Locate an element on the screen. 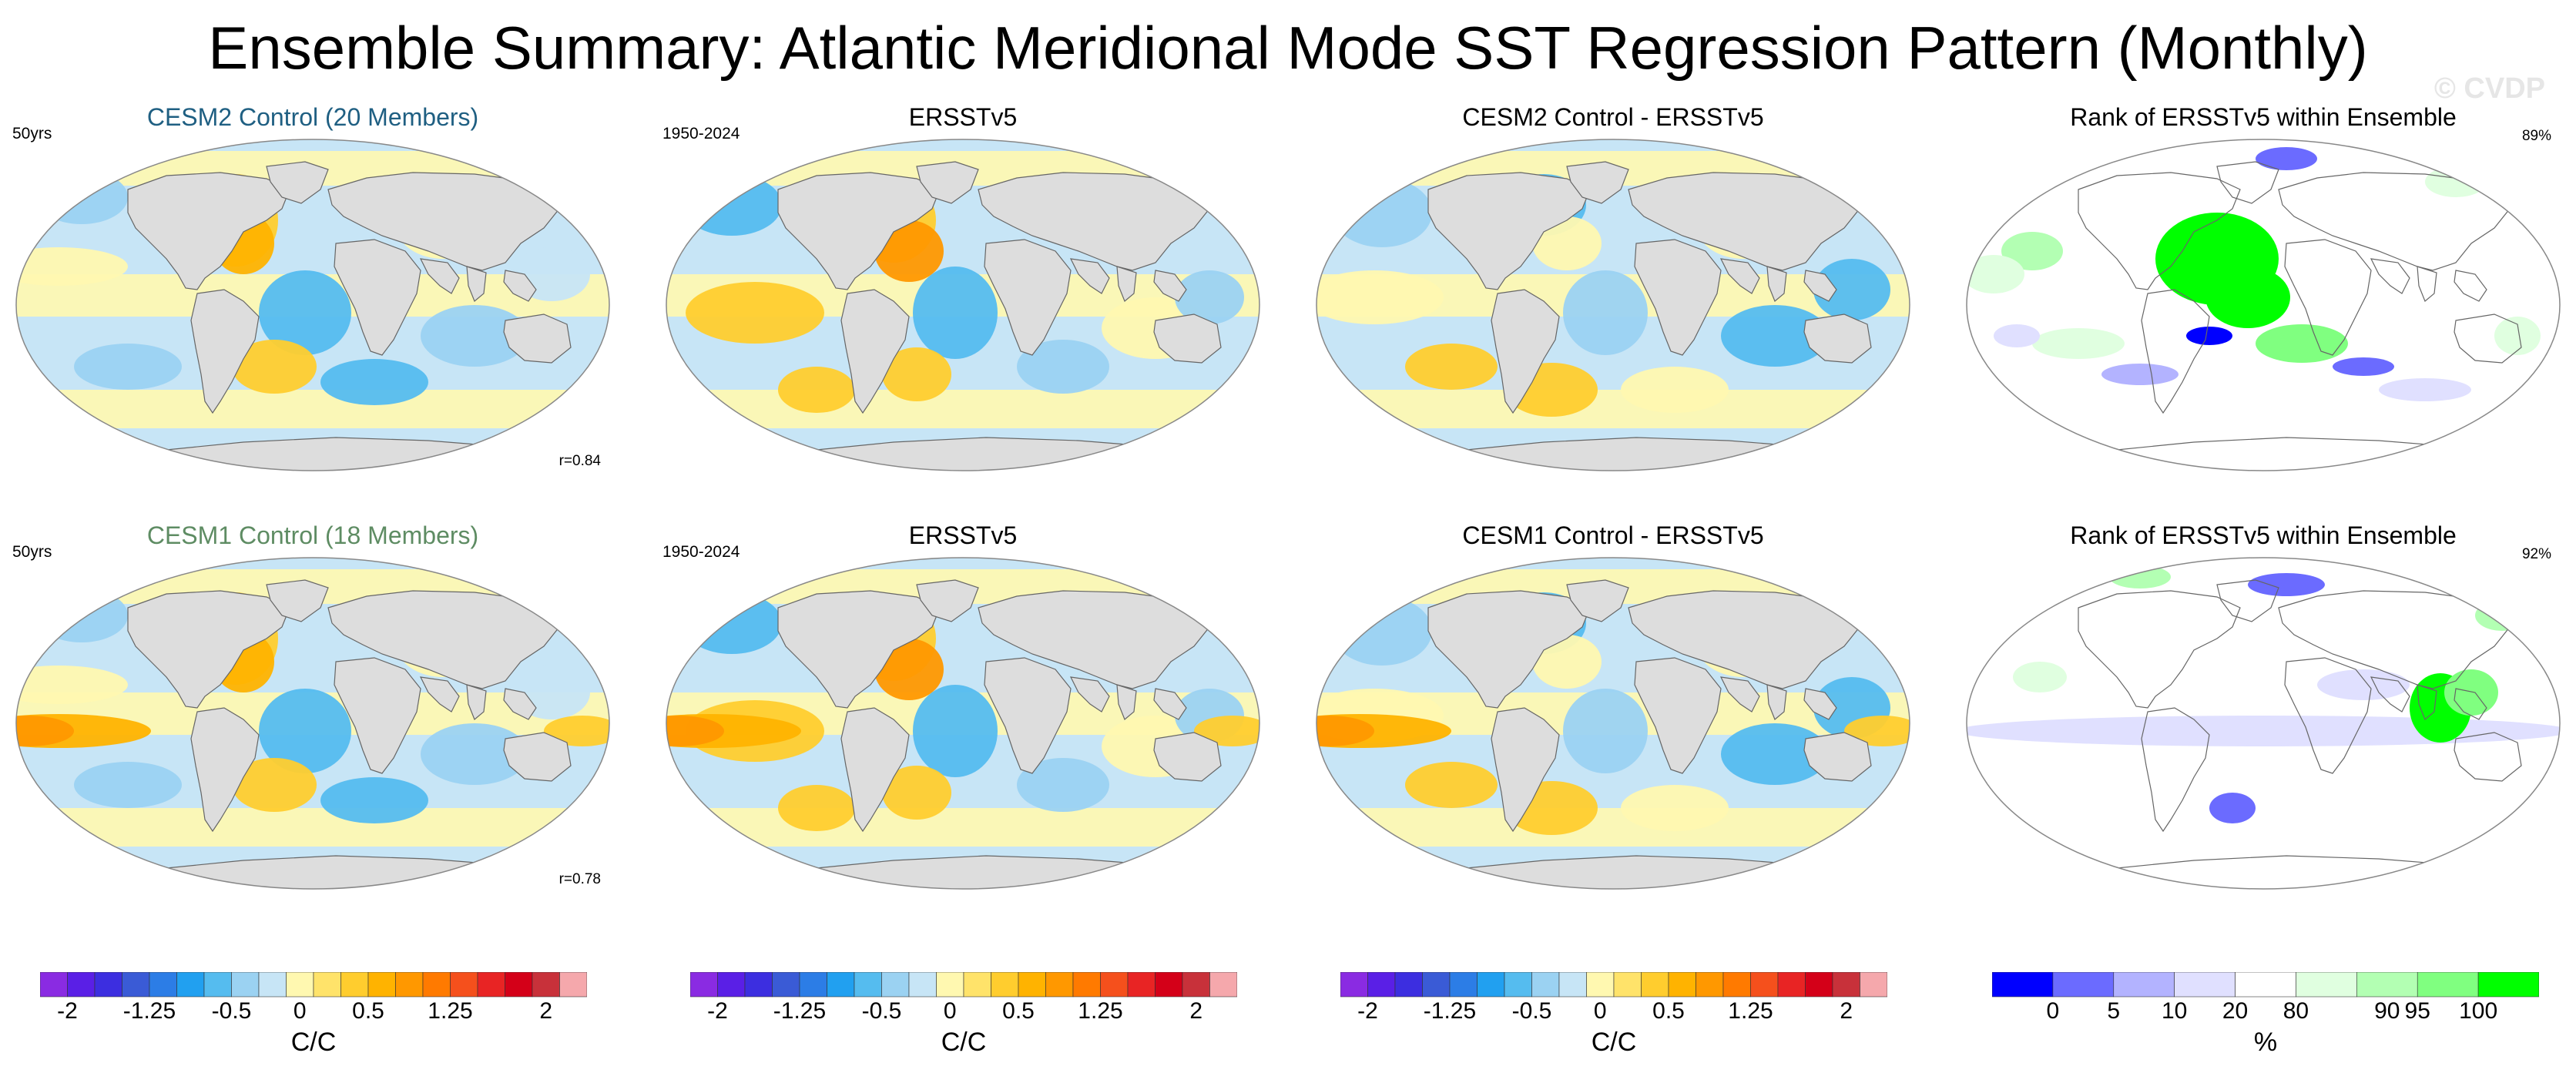  colorbar-rank is located at coordinates (2265, 985).